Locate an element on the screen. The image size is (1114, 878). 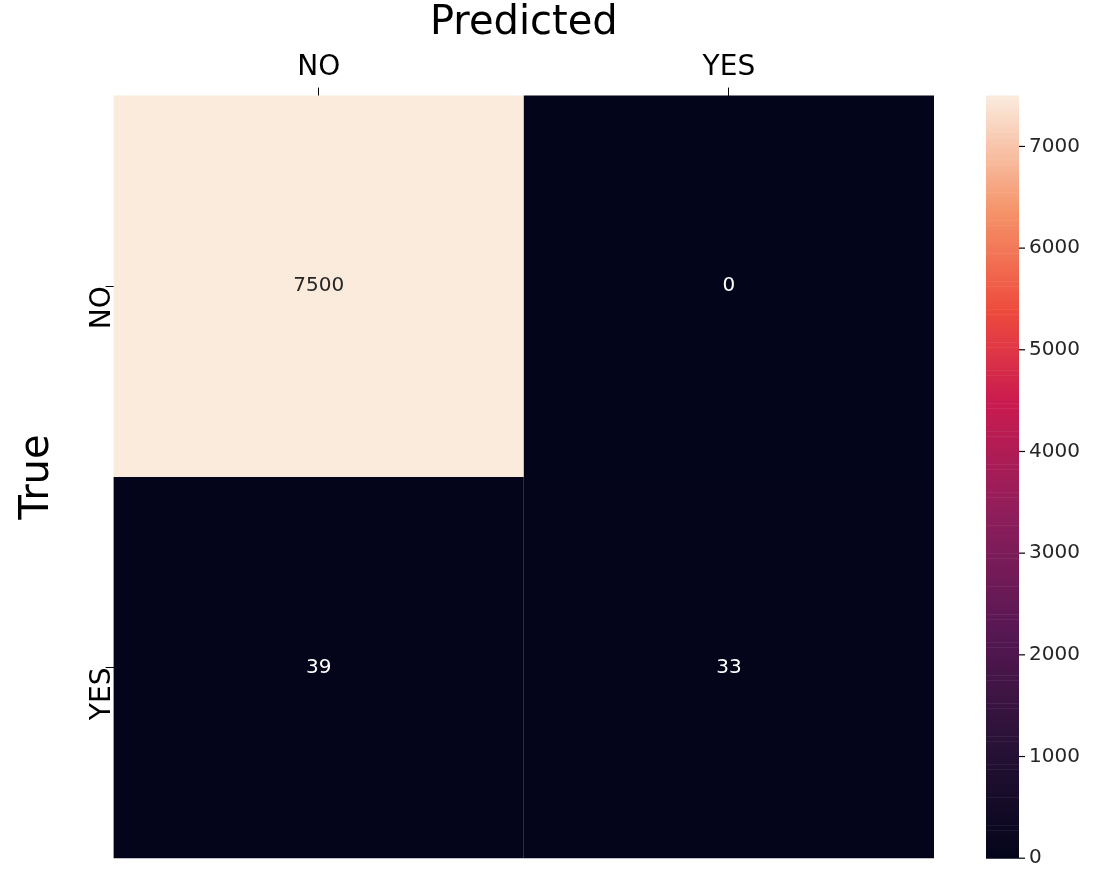
data-label: 7500 is located at coordinates (319, 284).